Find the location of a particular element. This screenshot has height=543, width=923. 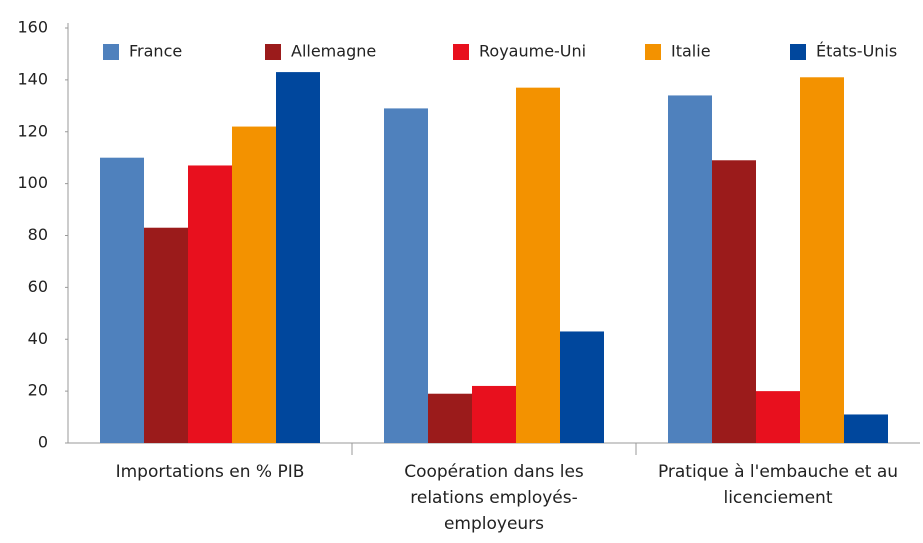

y-tick-label: 140 is located at coordinates (32, 78).